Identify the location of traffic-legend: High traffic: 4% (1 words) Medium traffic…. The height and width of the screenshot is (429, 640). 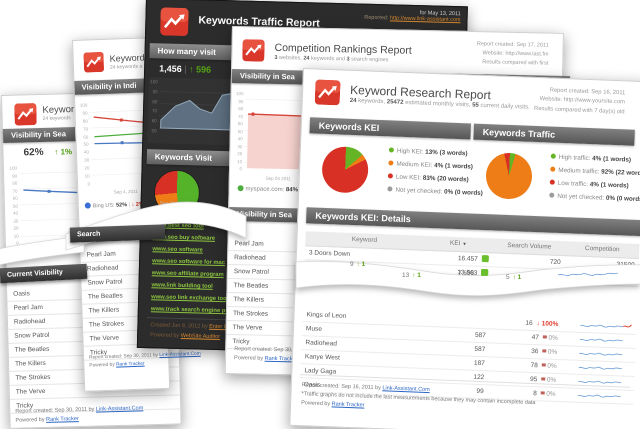
(594, 179).